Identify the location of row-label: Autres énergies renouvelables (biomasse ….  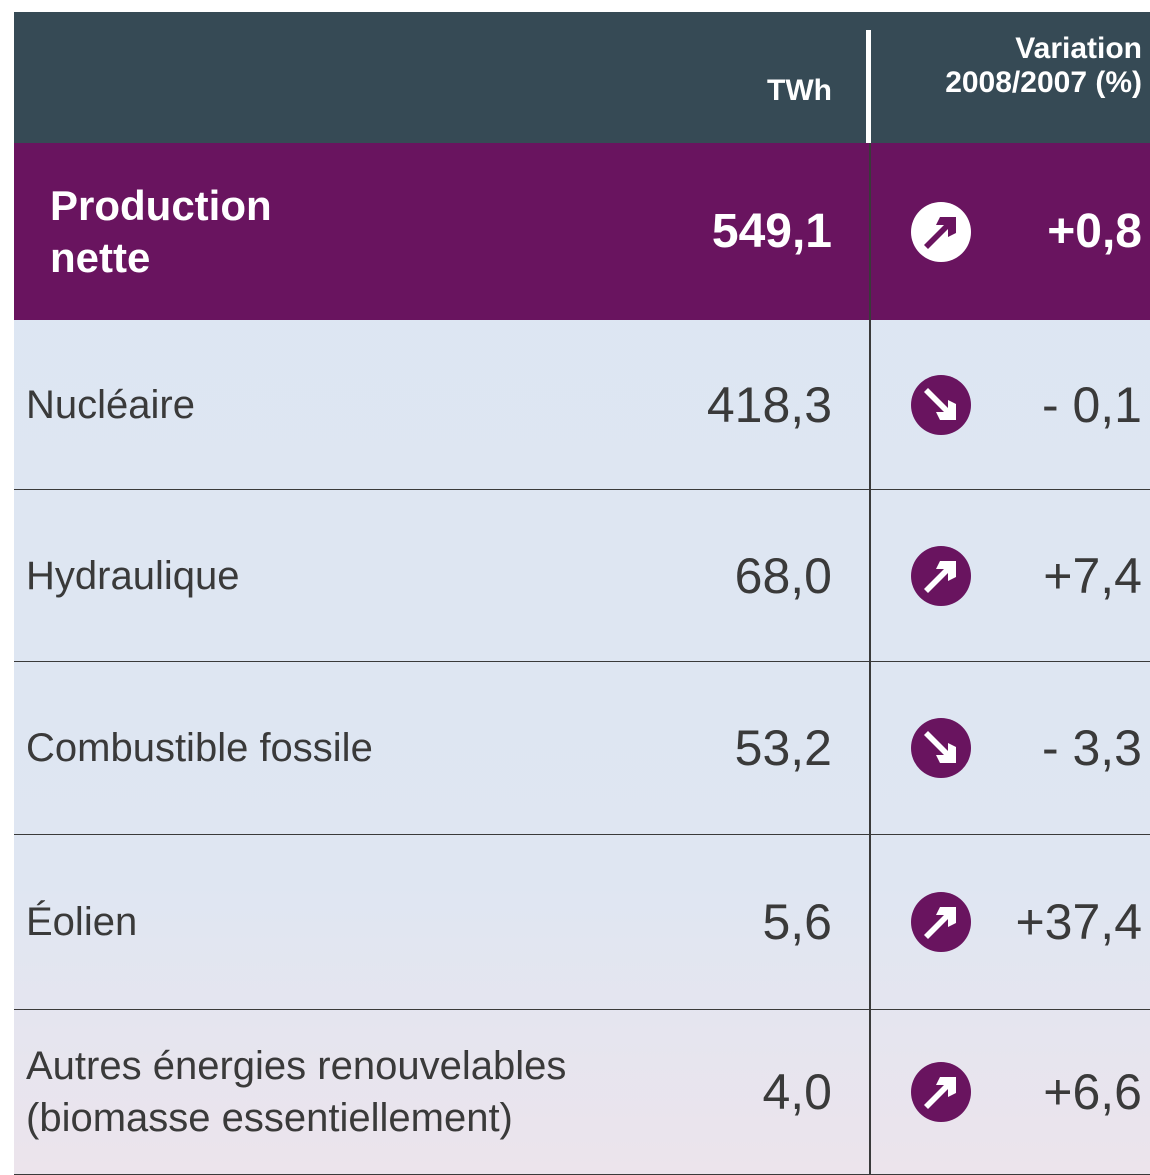
(296, 1092).